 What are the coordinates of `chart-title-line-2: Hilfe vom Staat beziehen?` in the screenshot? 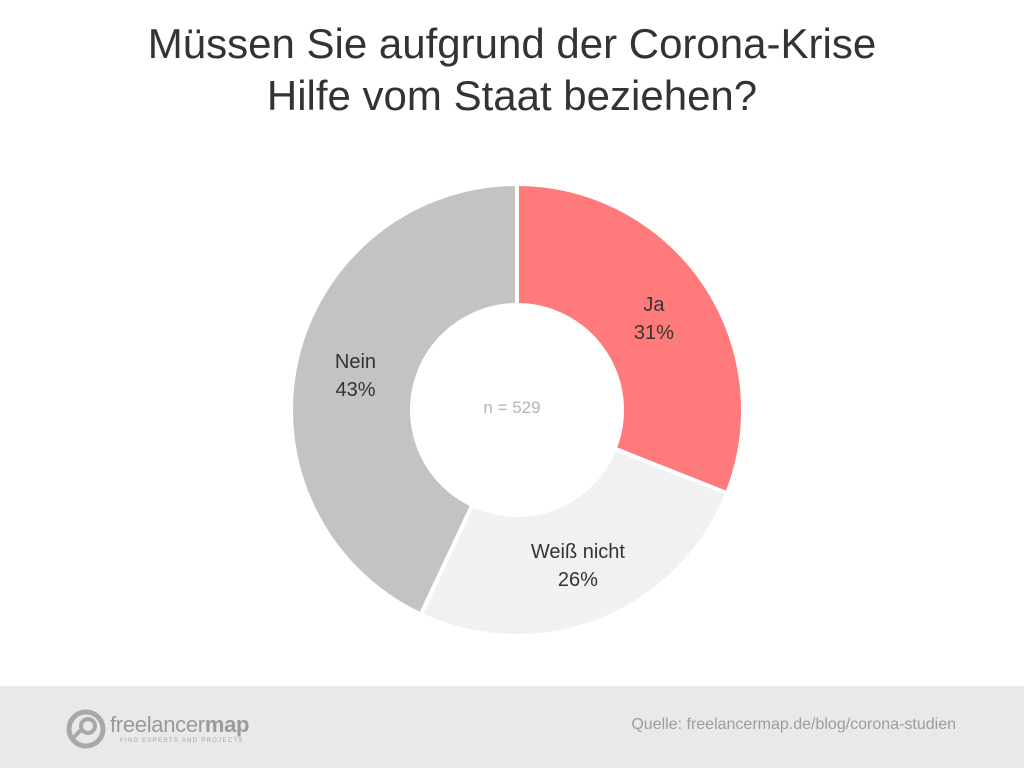 It's located at (512, 95).